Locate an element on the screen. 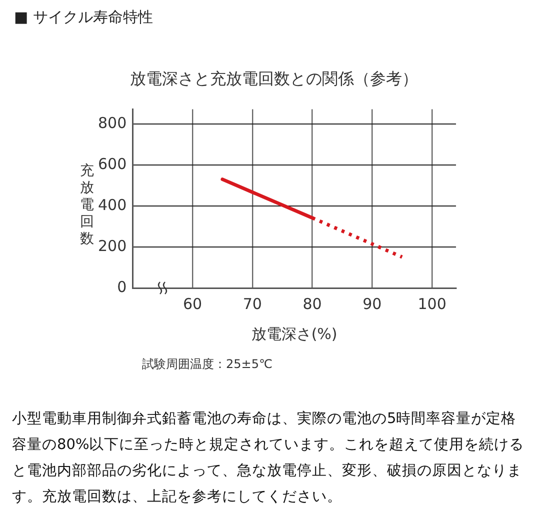 The width and height of the screenshot is (540, 517). x-tick-label: 80 is located at coordinates (312, 303).